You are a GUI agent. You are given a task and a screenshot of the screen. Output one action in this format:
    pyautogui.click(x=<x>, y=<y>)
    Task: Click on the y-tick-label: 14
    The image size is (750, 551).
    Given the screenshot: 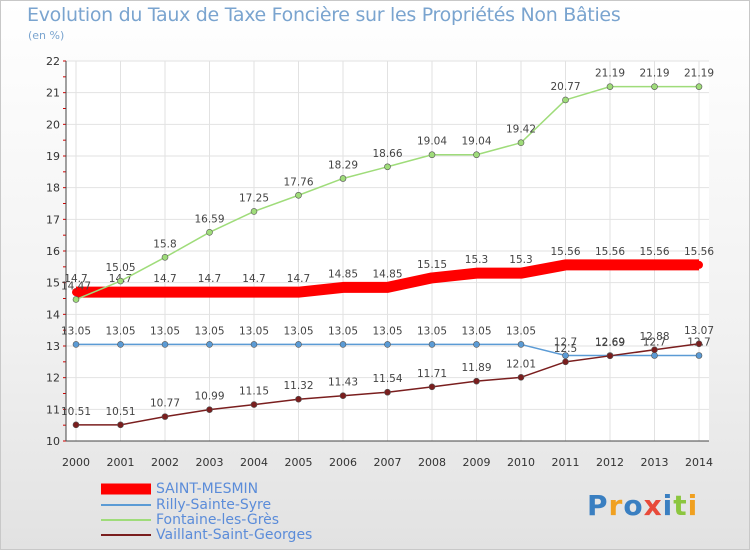 What is the action you would take?
    pyautogui.click(x=53, y=314)
    